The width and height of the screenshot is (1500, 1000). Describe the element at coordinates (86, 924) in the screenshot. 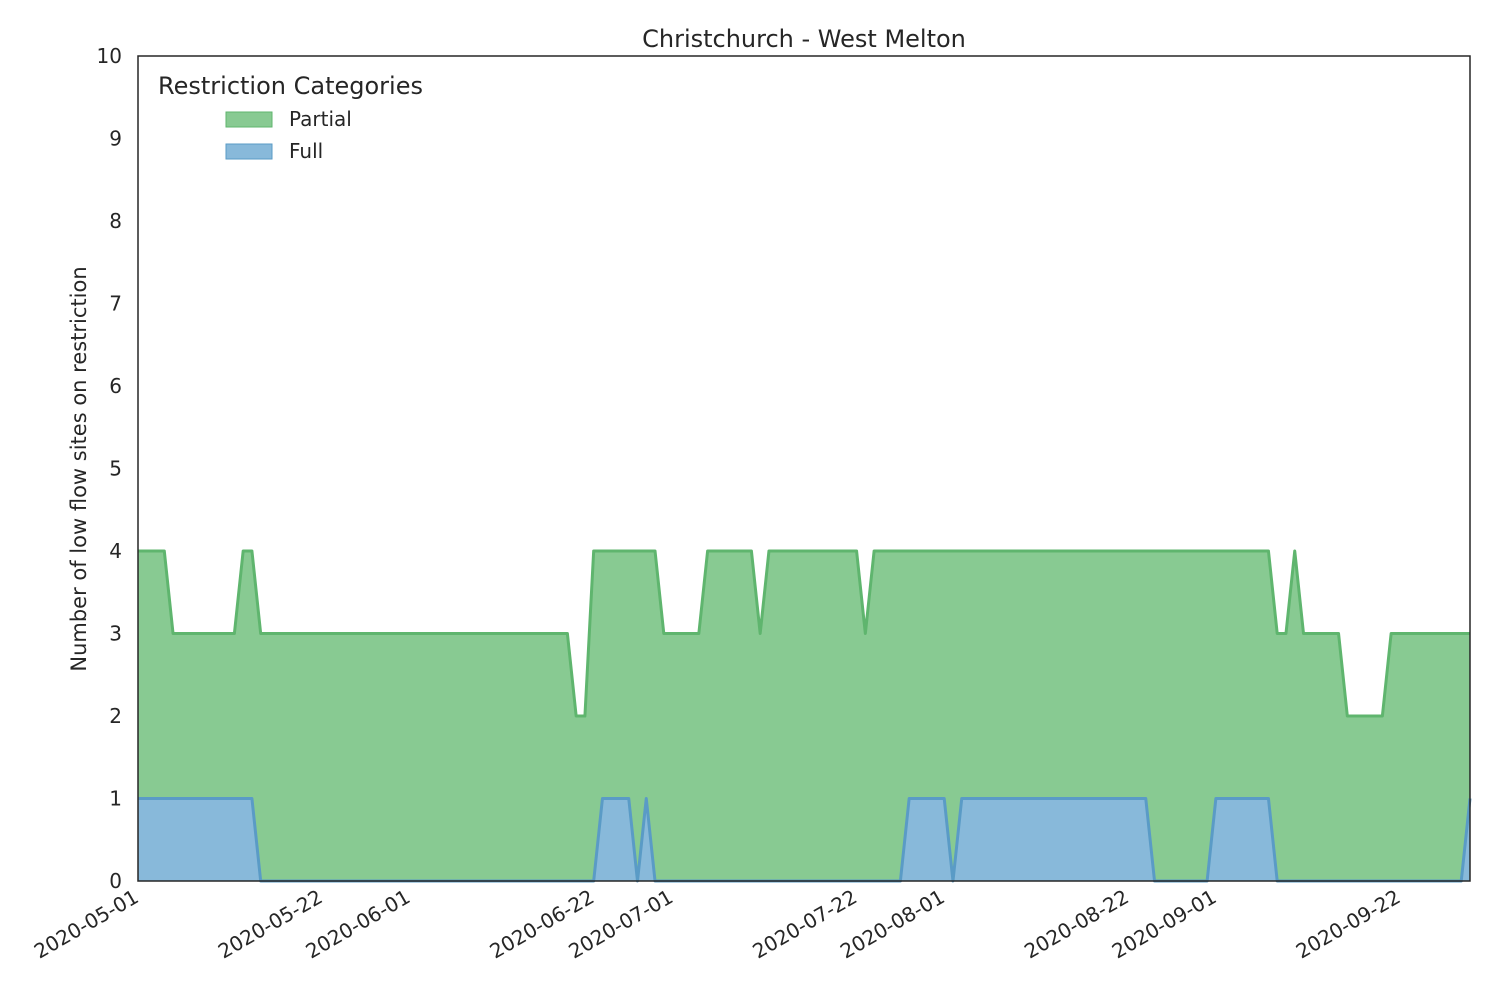

I see `x-tick-label: 2020-05-01` at that location.